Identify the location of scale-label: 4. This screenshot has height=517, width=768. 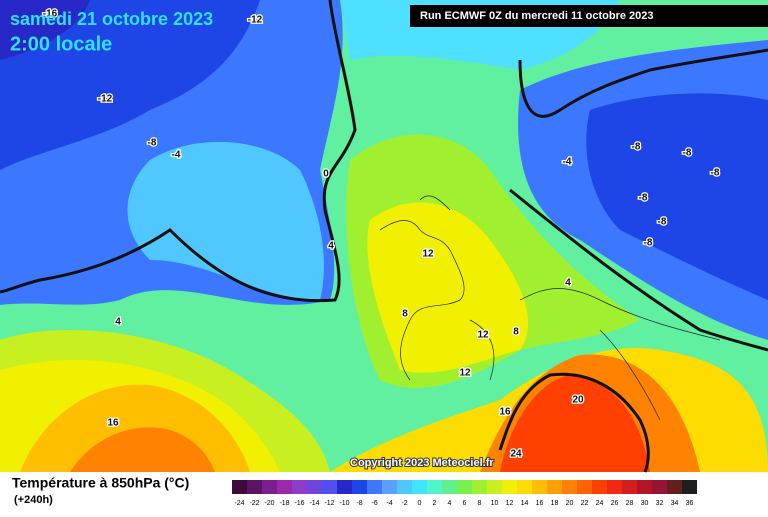
(450, 503).